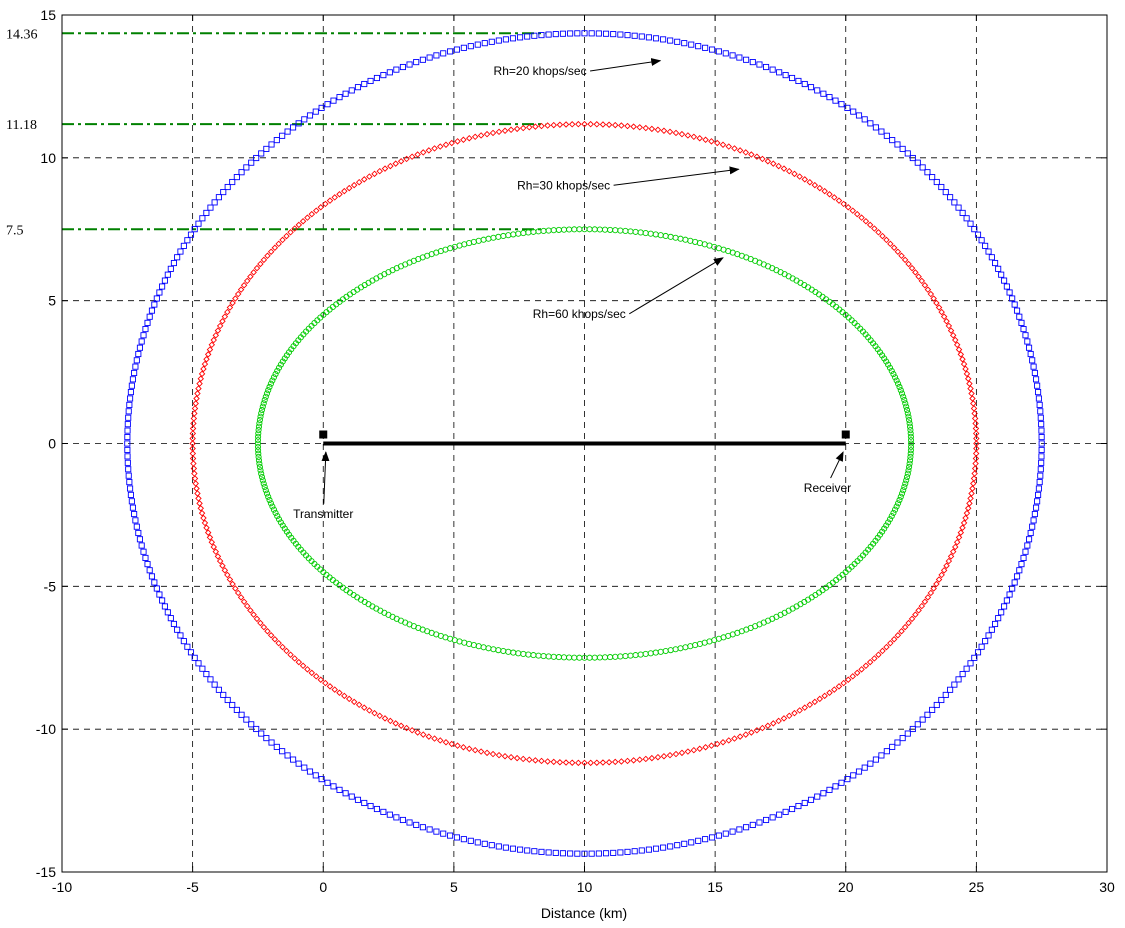 The height and width of the screenshot is (928, 1125). I want to click on y-tick-label: 10, so click(48, 158).